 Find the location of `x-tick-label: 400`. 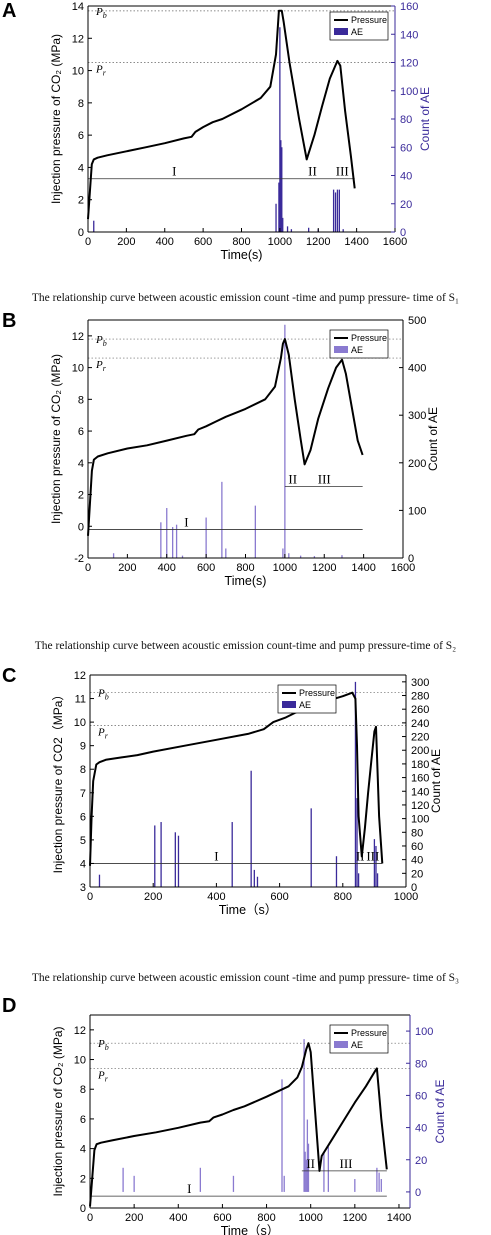

x-tick-label: 400 is located at coordinates (167, 568).